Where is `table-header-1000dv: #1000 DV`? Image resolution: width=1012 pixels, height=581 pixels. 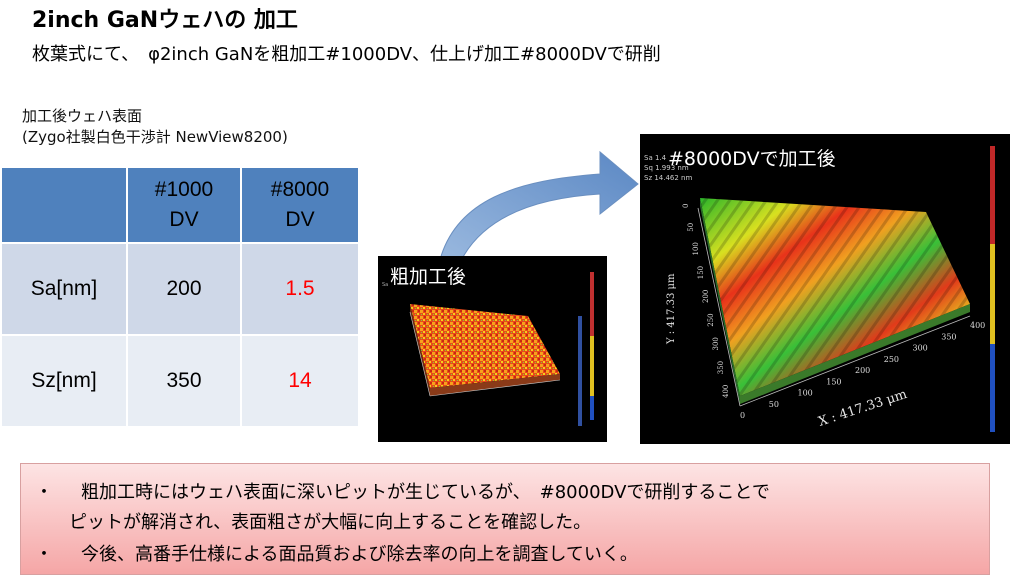 table-header-1000dv: #1000 DV is located at coordinates (184, 205).